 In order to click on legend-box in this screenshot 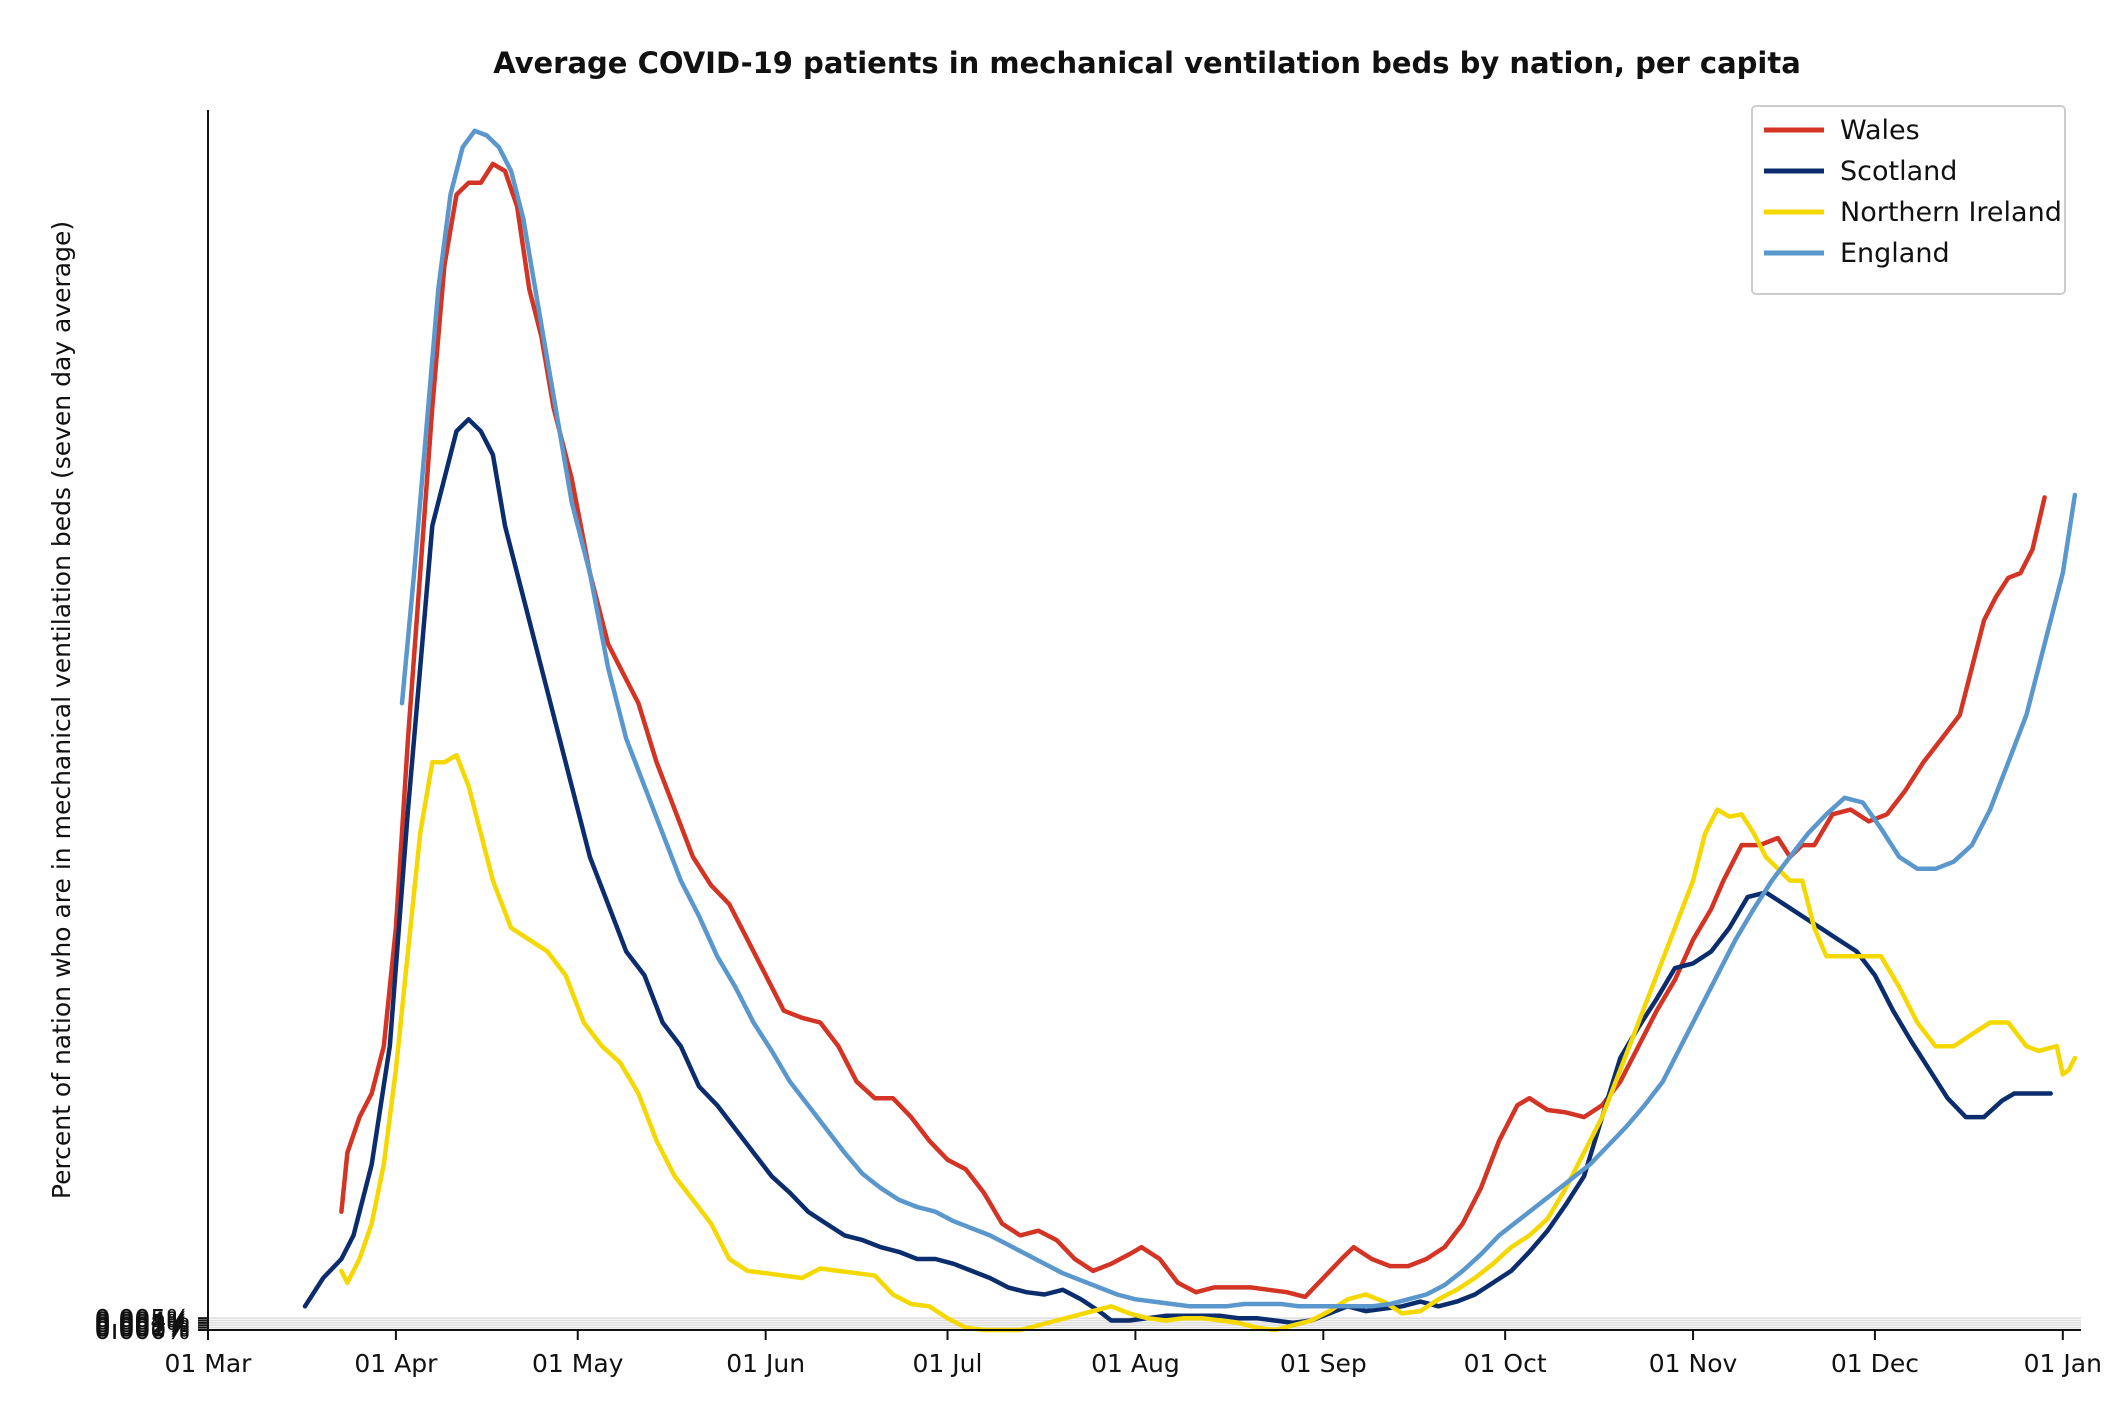, I will do `click(1908, 200)`.